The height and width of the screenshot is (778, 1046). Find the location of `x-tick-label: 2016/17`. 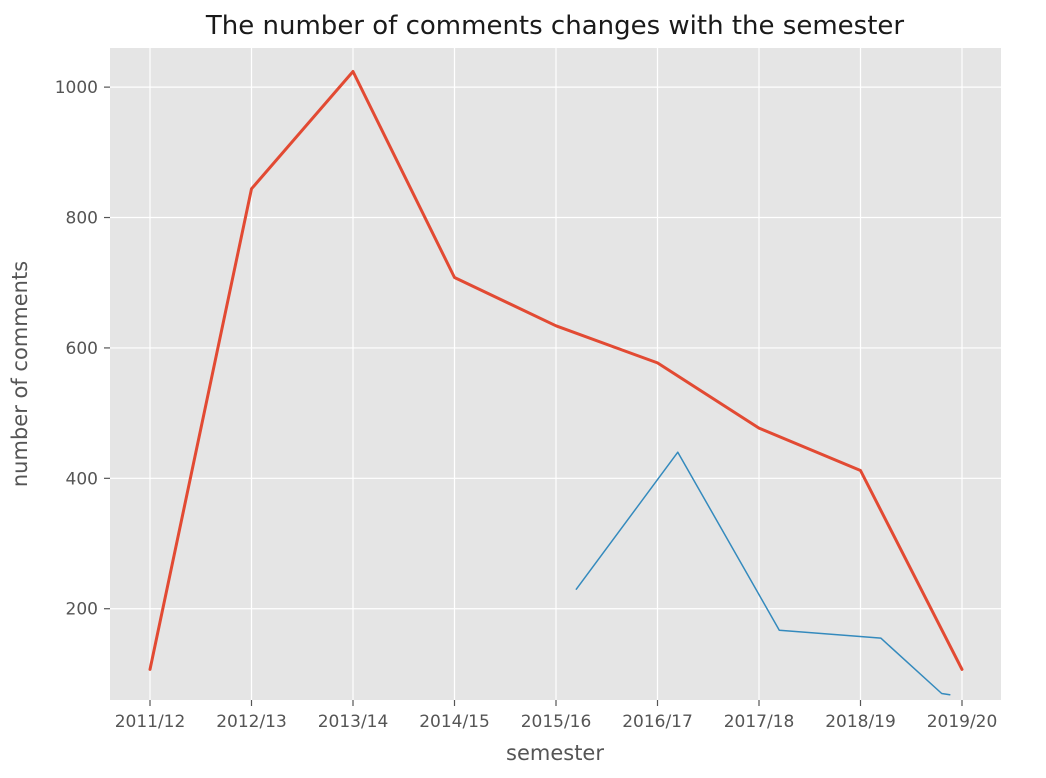

x-tick-label: 2016/17 is located at coordinates (657, 722).